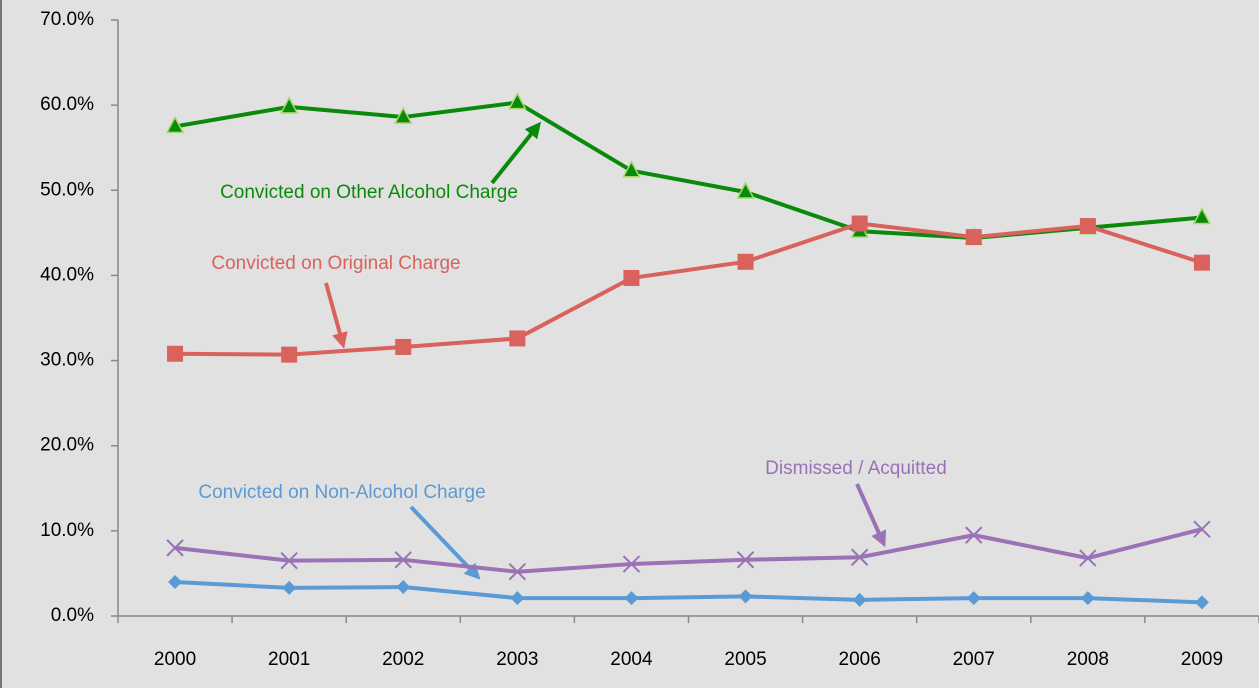 This screenshot has width=1259, height=688. What do you see at coordinates (403, 659) in the screenshot?
I see `x-tick-label: 2002` at bounding box center [403, 659].